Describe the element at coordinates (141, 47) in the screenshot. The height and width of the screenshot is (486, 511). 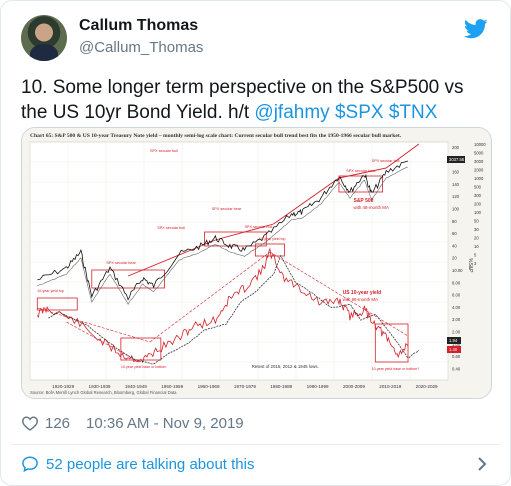
I see `author-handle: @Callum_Thomas` at that location.